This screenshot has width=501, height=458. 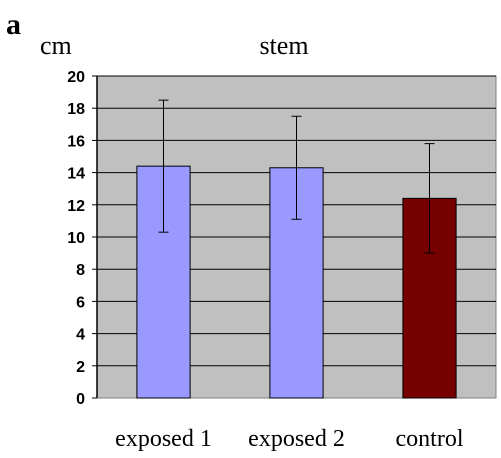 I want to click on y-tick-label: 14, so click(x=76, y=174).